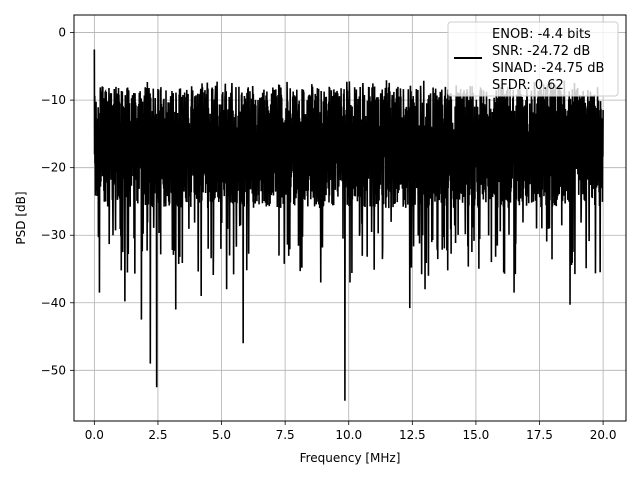 The image size is (640, 480). I want to click on legend-entry-sinad: SINAD: -24.75 dB, so click(548, 68).